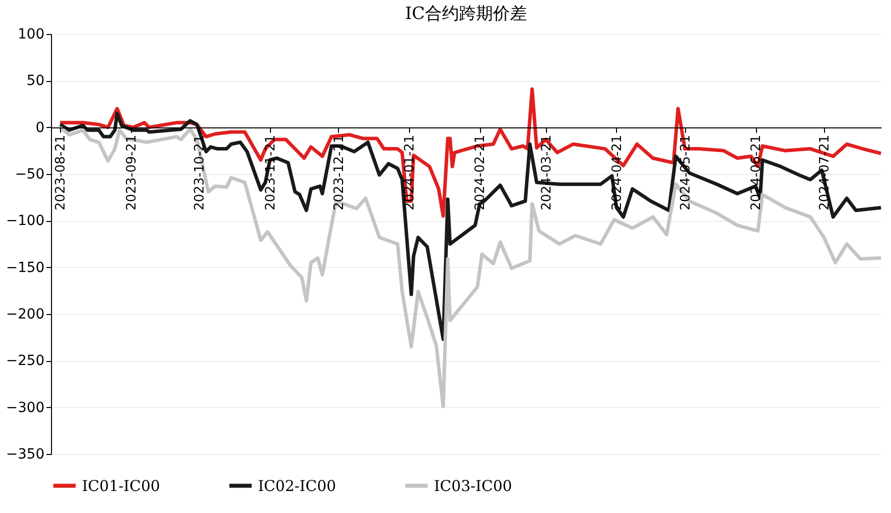 The width and height of the screenshot is (891, 513). Describe the element at coordinates (466, 14) in the screenshot. I see `chart-title: IC合约跨期价差` at that location.